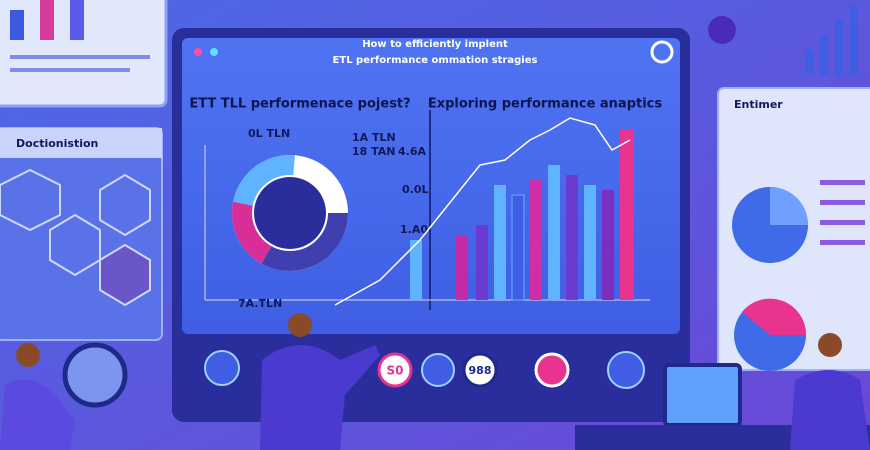  Describe the element at coordinates (57, 143) in the screenshot. I see `left-panel-title: Doctionistion` at that location.